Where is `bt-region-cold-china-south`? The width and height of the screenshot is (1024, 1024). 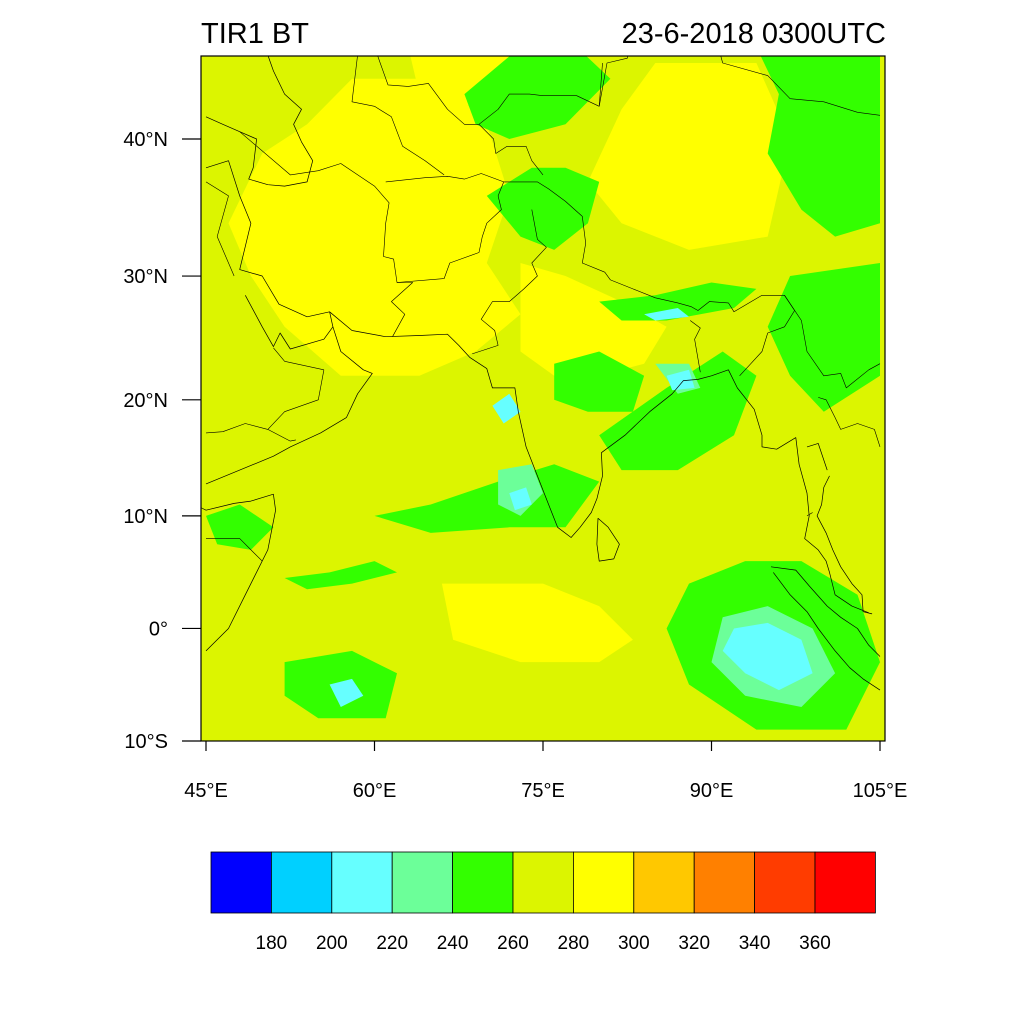
bt-region-cold-china-south is located at coordinates (823, 337).